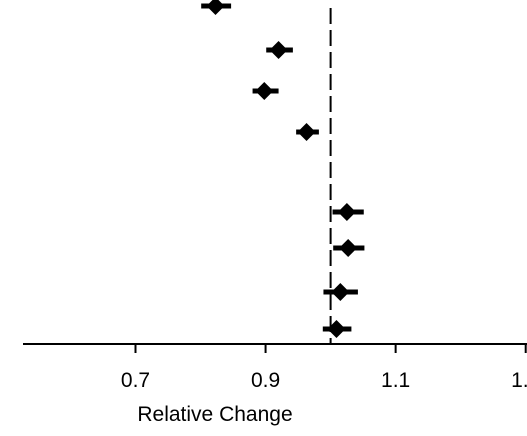 Image resolution: width=527 pixels, height=436 pixels. Describe the element at coordinates (275, 348) in the screenshot. I see `x-axis` at that location.